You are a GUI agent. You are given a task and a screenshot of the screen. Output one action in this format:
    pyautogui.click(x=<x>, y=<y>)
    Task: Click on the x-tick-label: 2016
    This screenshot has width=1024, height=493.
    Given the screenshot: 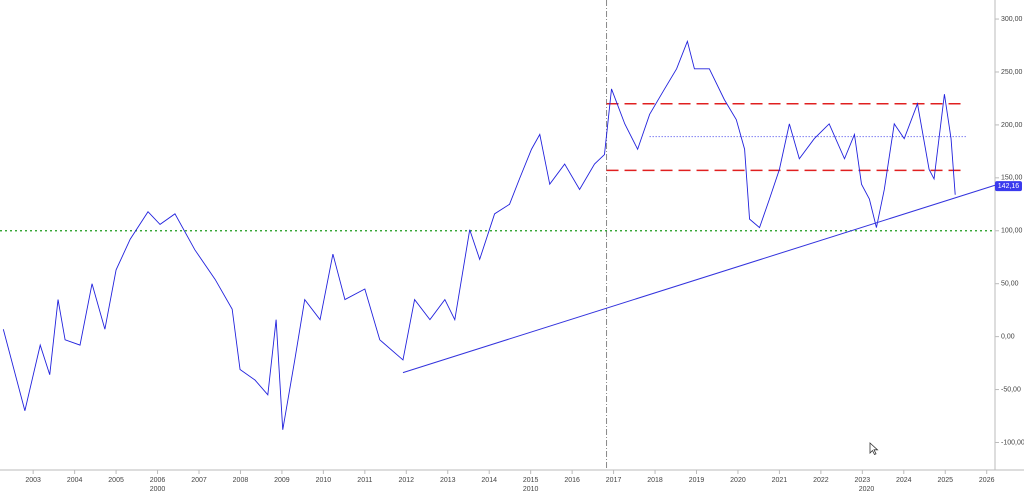 What is the action you would take?
    pyautogui.click(x=572, y=480)
    